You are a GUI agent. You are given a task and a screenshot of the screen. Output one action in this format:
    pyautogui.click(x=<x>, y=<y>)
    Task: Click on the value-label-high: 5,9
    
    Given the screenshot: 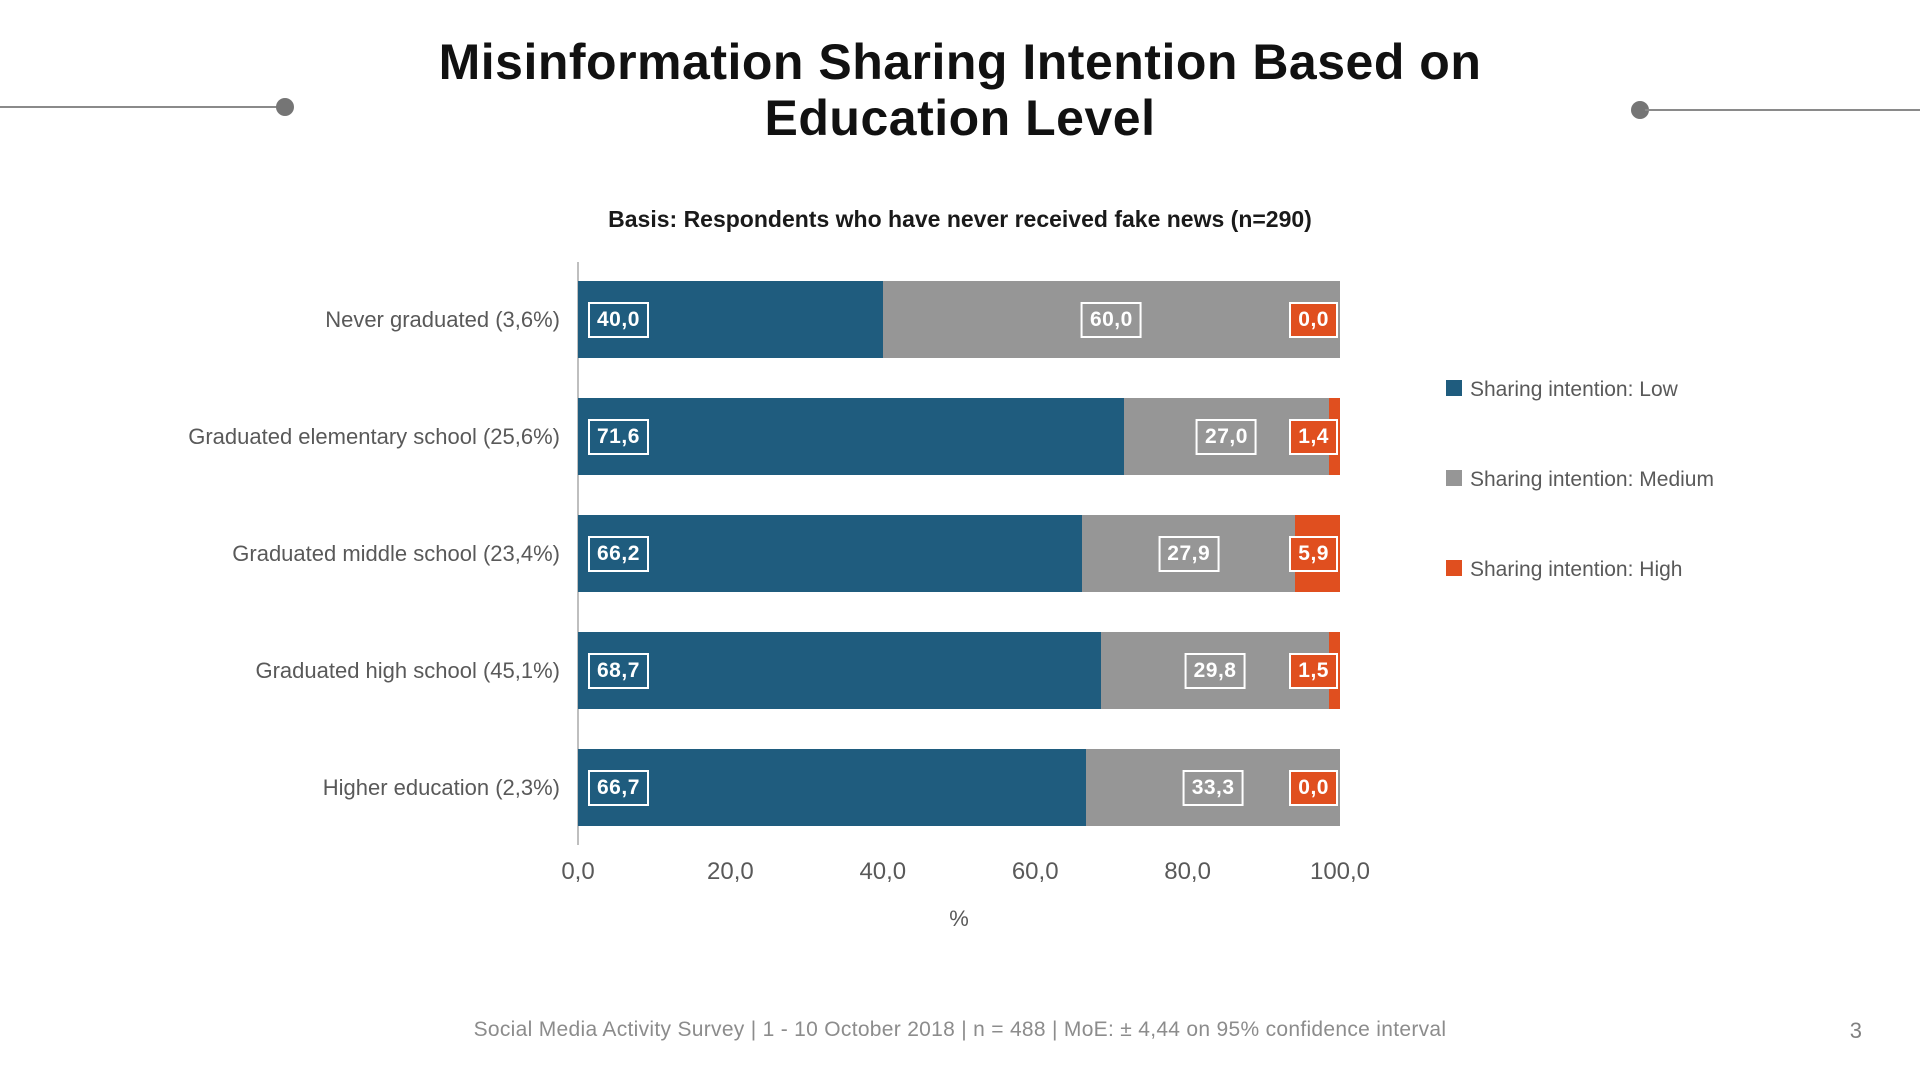 What is the action you would take?
    pyautogui.click(x=1313, y=553)
    